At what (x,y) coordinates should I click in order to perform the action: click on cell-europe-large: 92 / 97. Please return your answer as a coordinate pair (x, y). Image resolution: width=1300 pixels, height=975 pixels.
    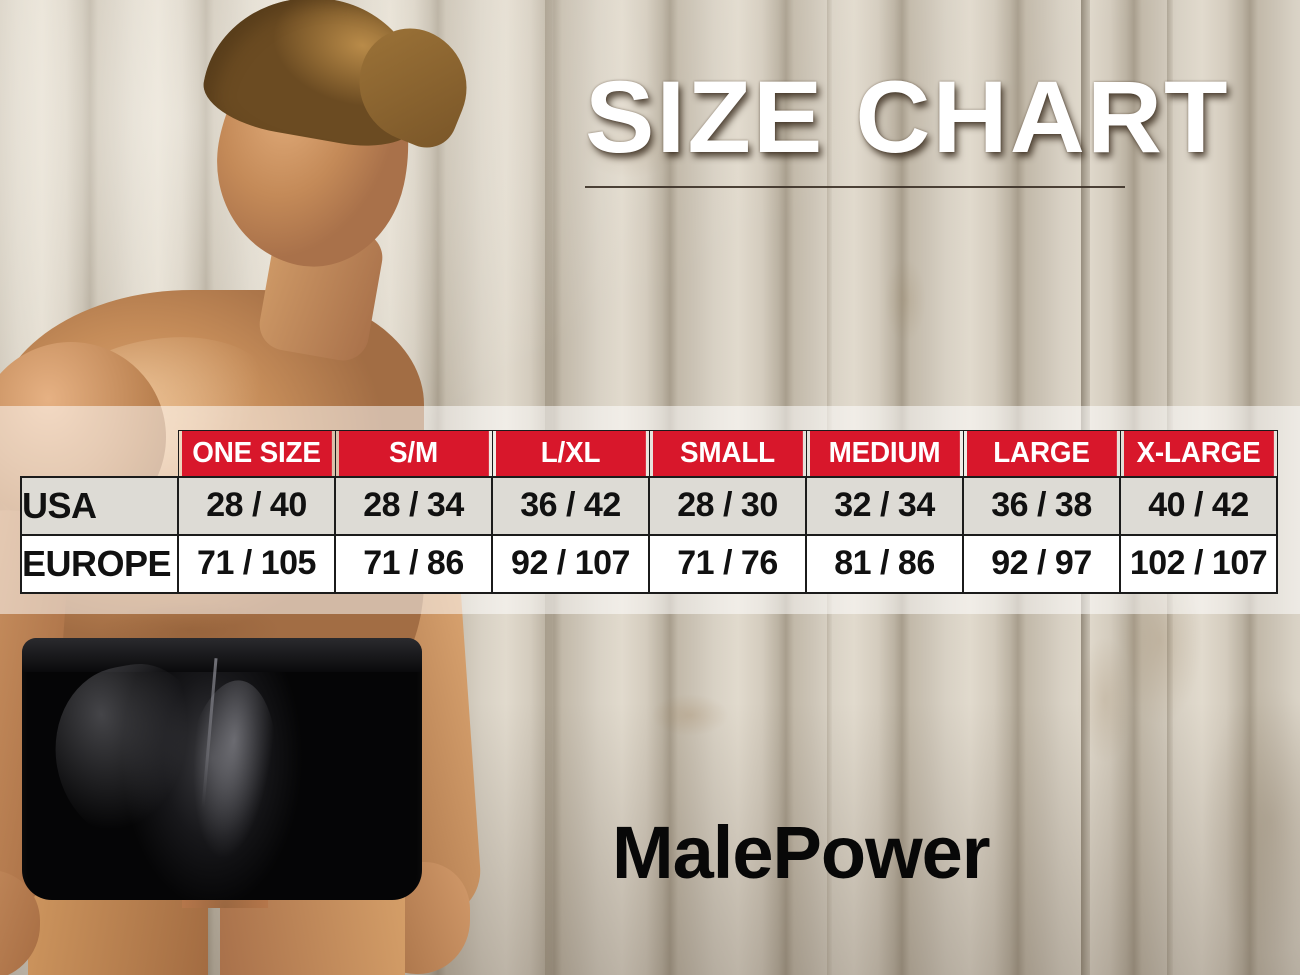
    Looking at the image, I should click on (1041, 563).